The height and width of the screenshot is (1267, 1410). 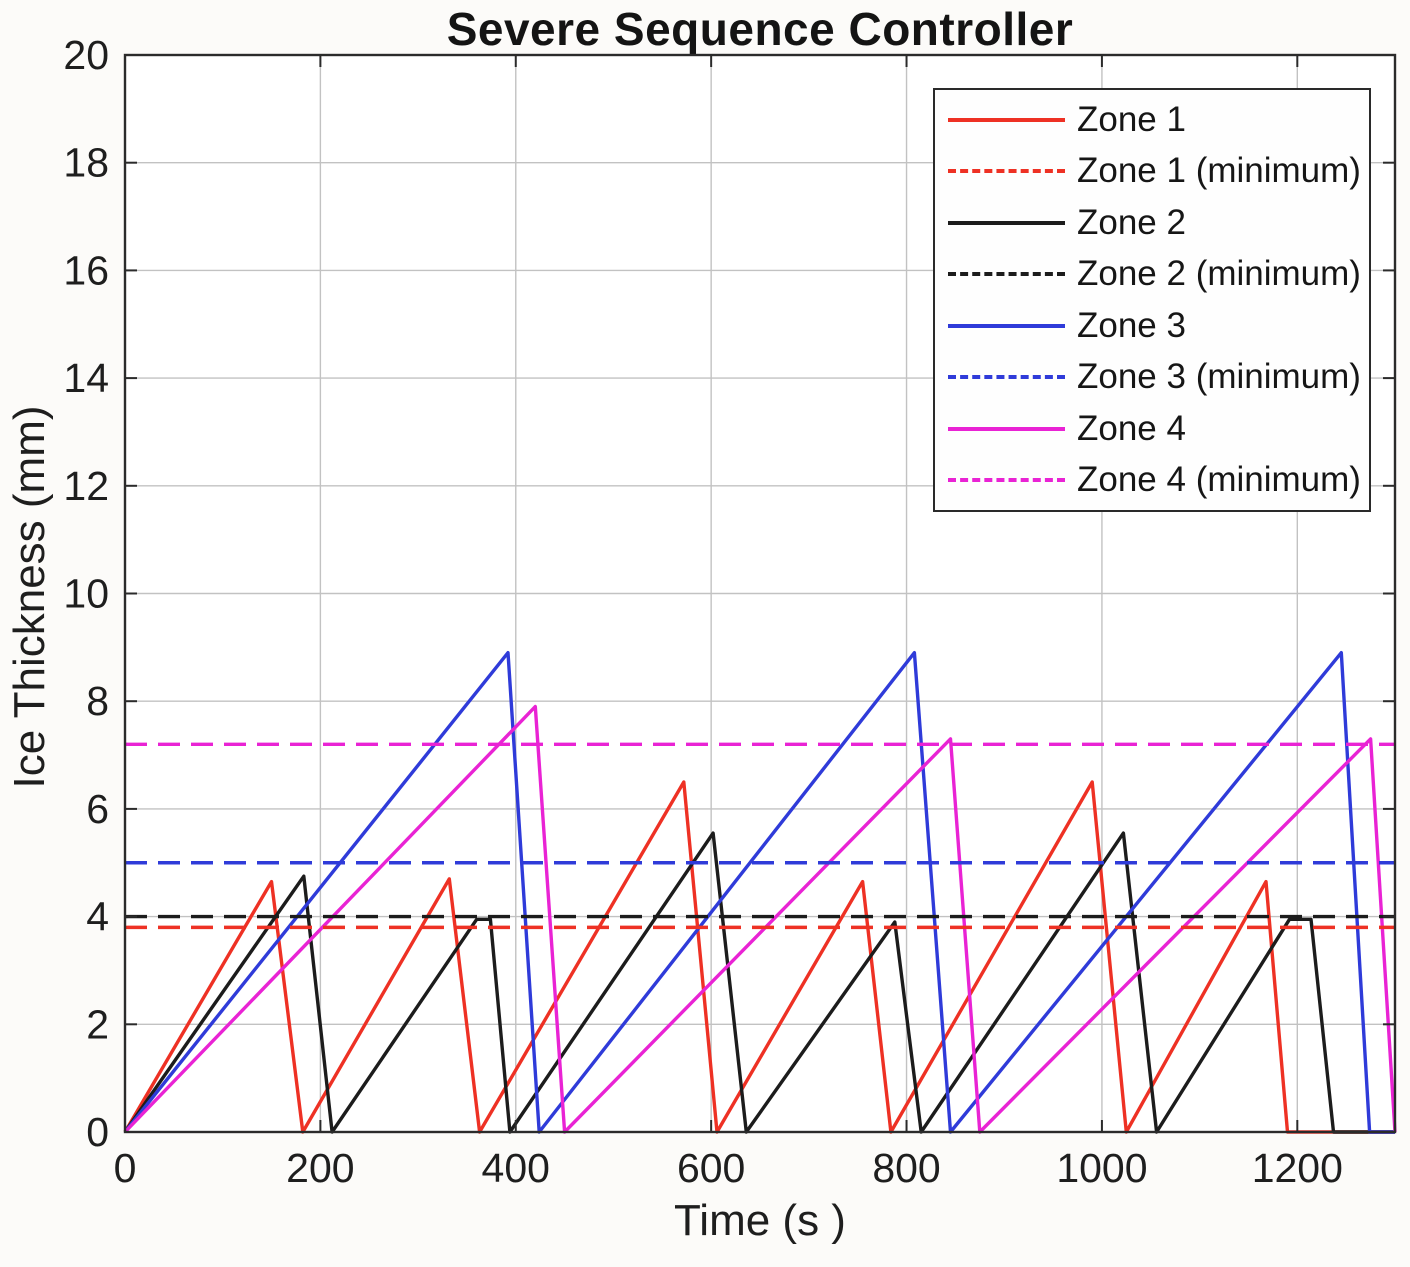 I want to click on chart-title: Severe Sequence Controller, so click(x=760, y=29).